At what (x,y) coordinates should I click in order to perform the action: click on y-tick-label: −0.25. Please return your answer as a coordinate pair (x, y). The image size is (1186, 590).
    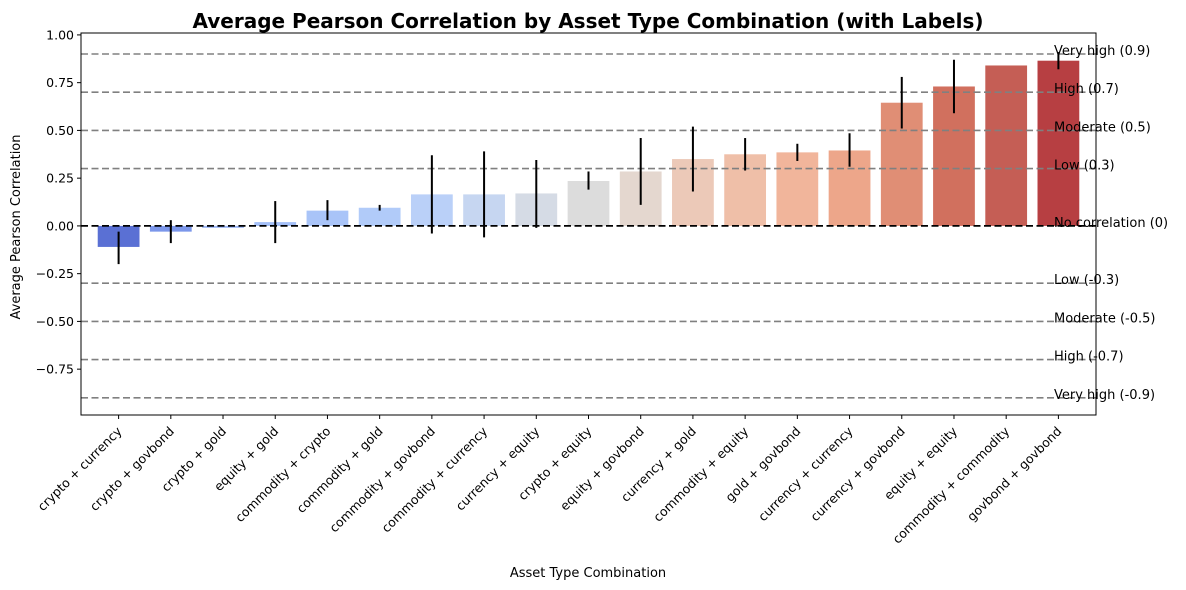
    Looking at the image, I should click on (55, 273).